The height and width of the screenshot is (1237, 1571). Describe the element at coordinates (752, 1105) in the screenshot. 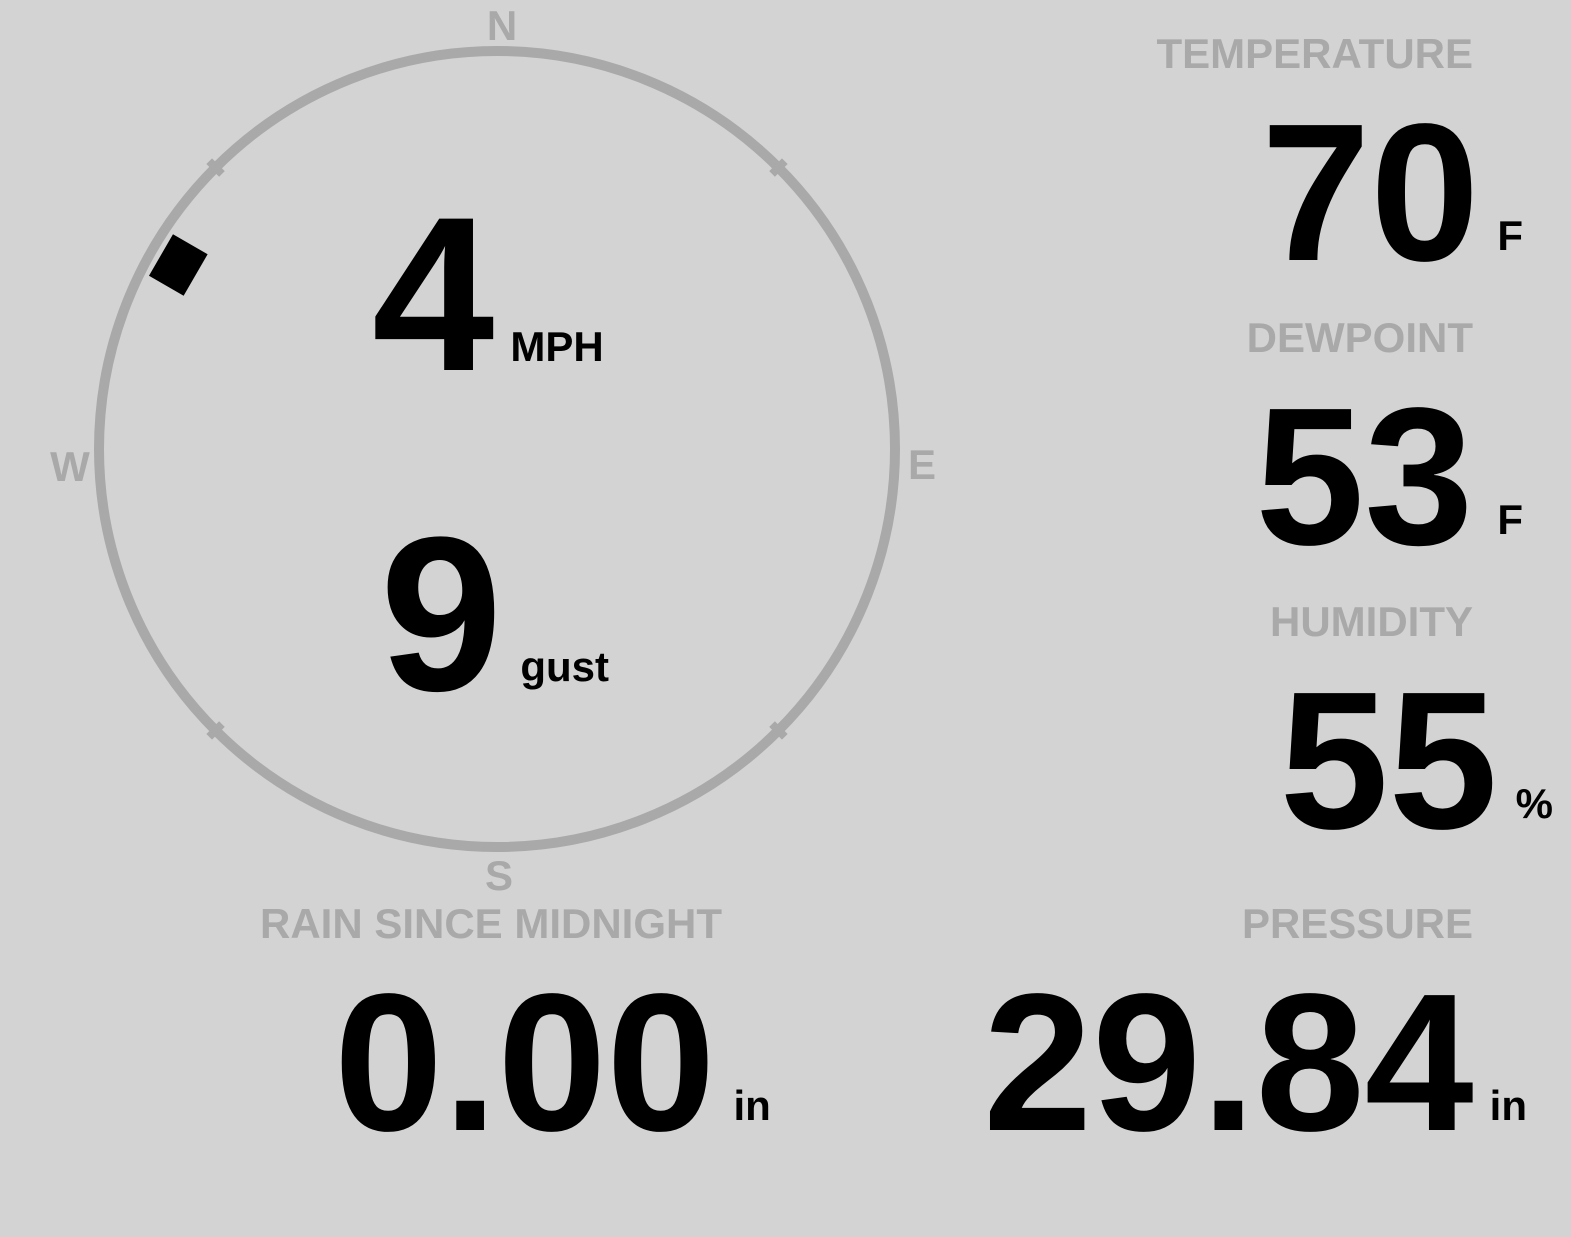

I see `rain-unit: in` at that location.